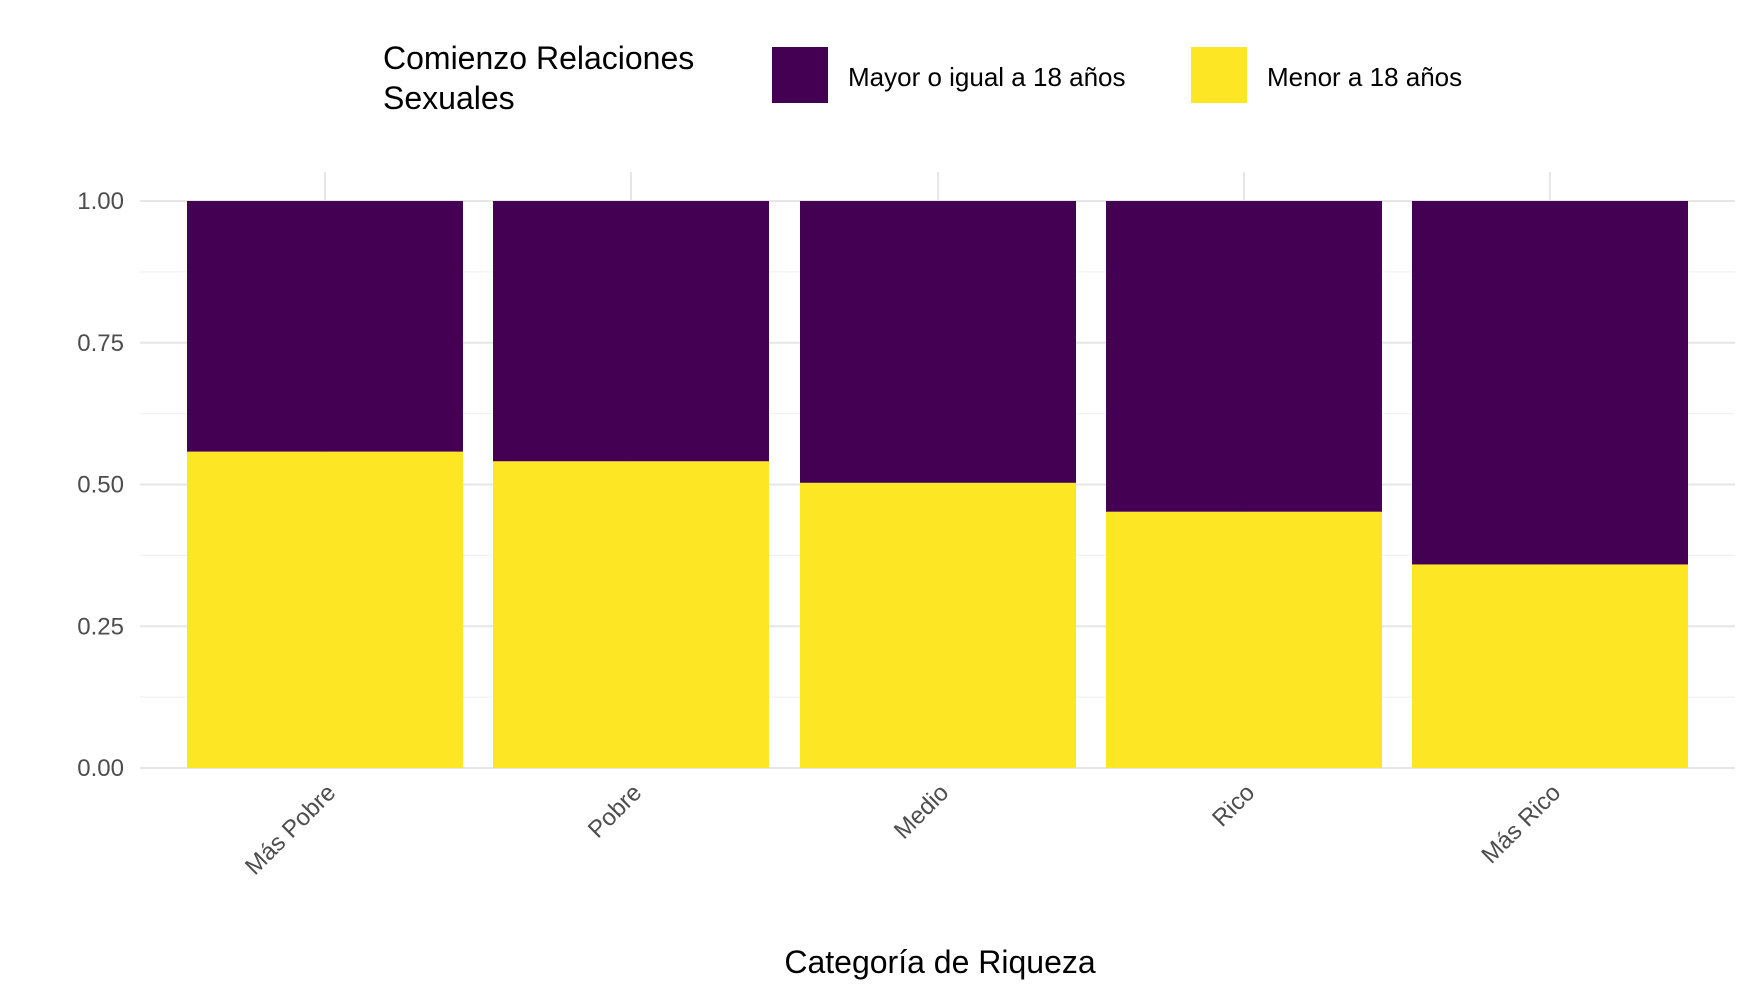 This screenshot has height=1000, width=1750. Describe the element at coordinates (1233, 805) in the screenshot. I see `x-tick-label: Rico` at that location.